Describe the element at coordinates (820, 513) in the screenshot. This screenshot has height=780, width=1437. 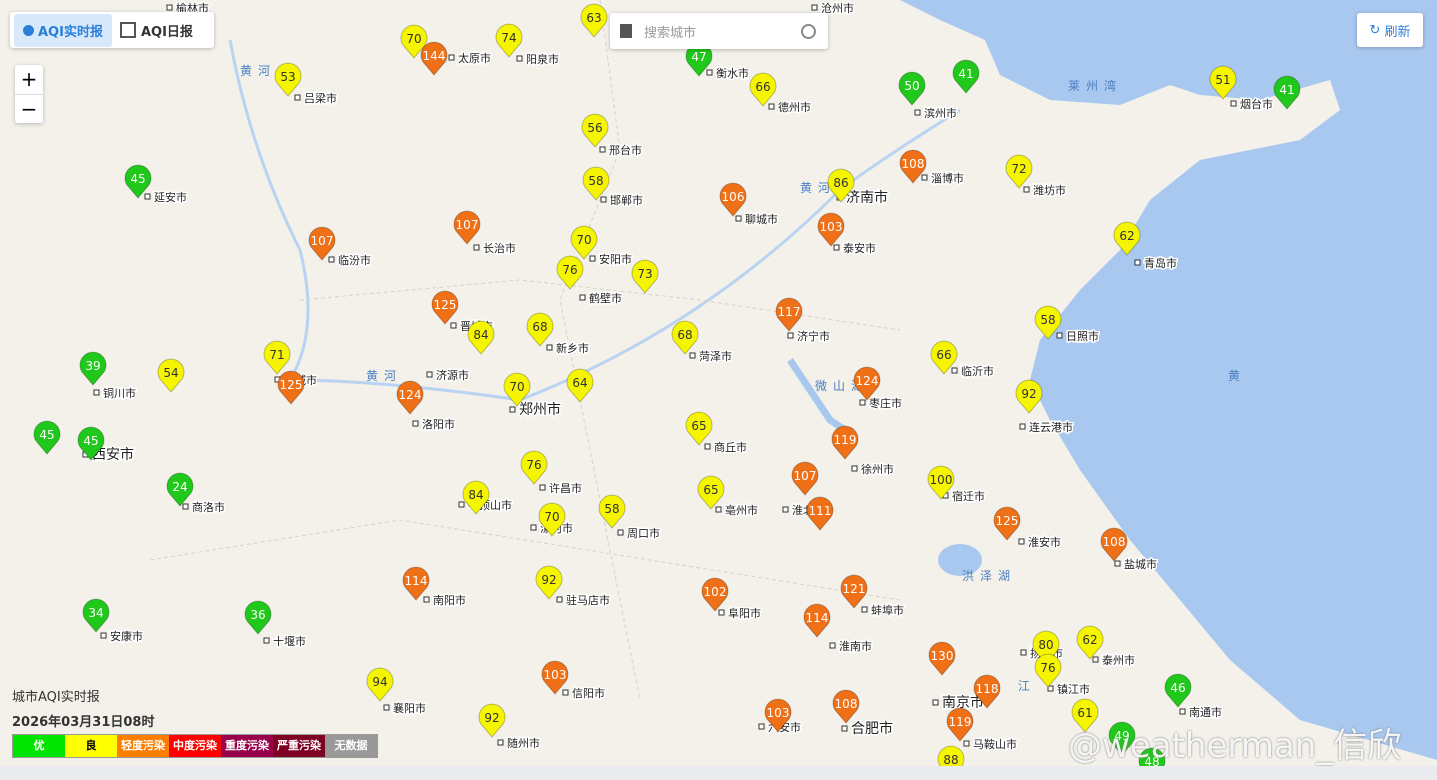
I see `aqi-marker: 111` at that location.